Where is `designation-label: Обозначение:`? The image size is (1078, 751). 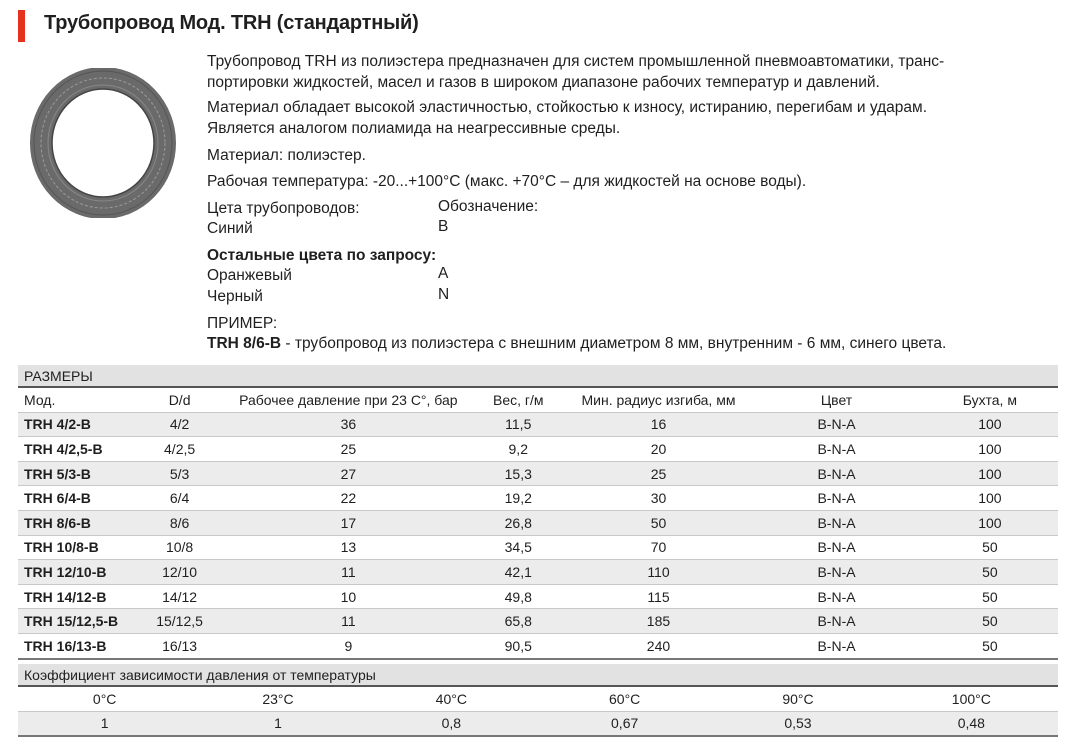 designation-label: Обозначение: is located at coordinates (488, 206).